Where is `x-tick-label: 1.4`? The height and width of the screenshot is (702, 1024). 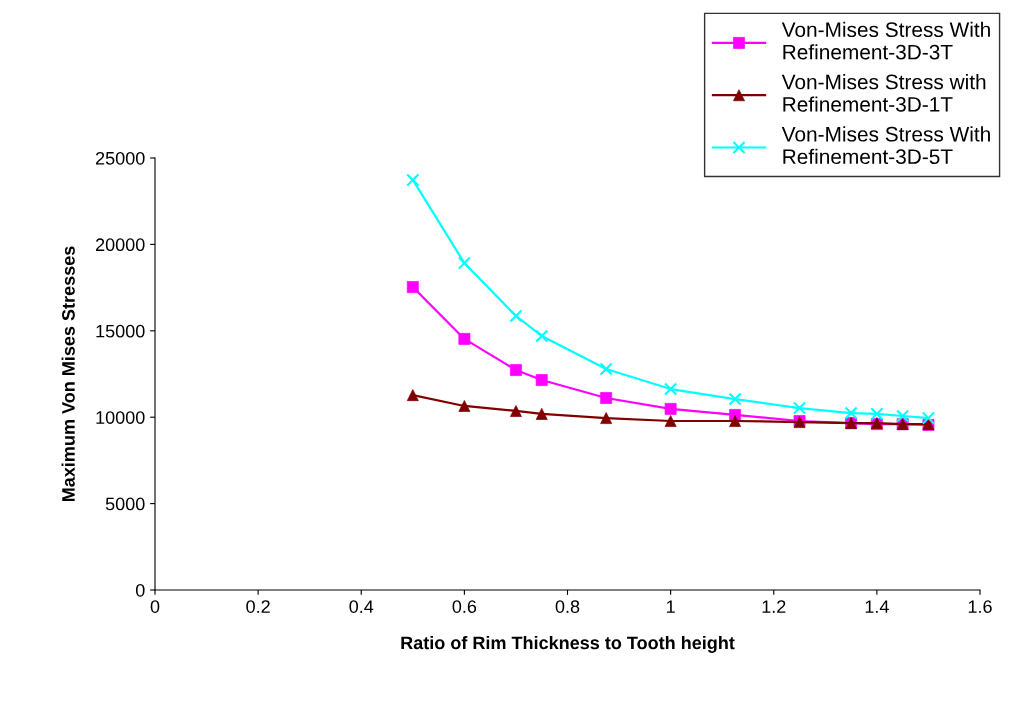
x-tick-label: 1.4 is located at coordinates (877, 606).